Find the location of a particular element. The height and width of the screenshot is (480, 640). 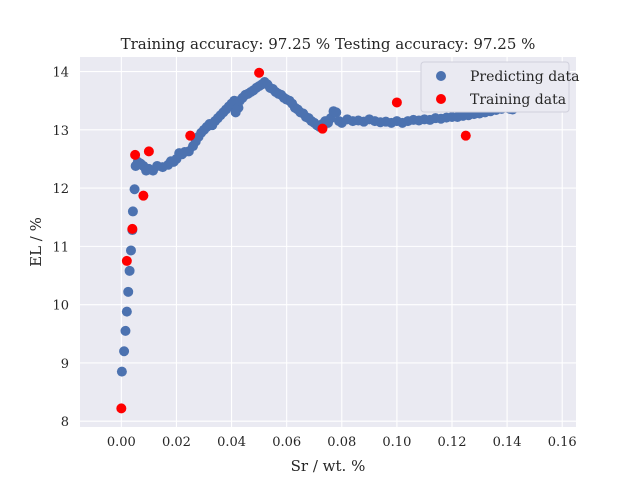

legend-box is located at coordinates (495, 87).